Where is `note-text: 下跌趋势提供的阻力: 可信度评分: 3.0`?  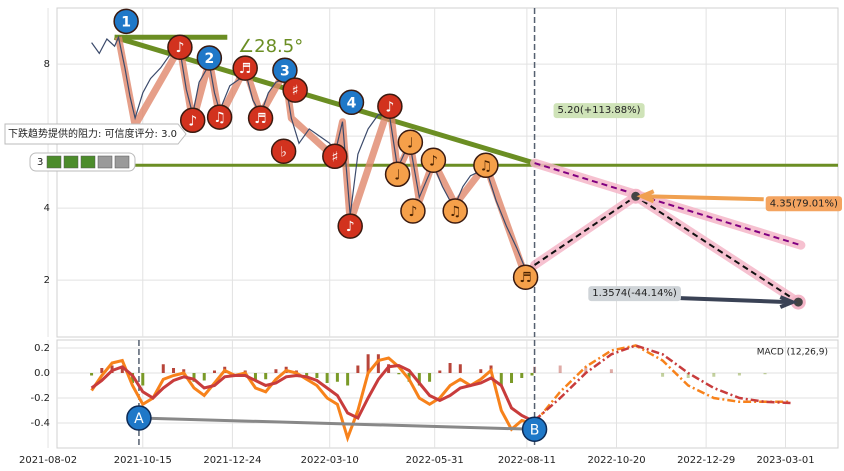
note-text: 下跌趋势提供的阻力: 可信度评分: 3.0 is located at coordinates (92, 133).